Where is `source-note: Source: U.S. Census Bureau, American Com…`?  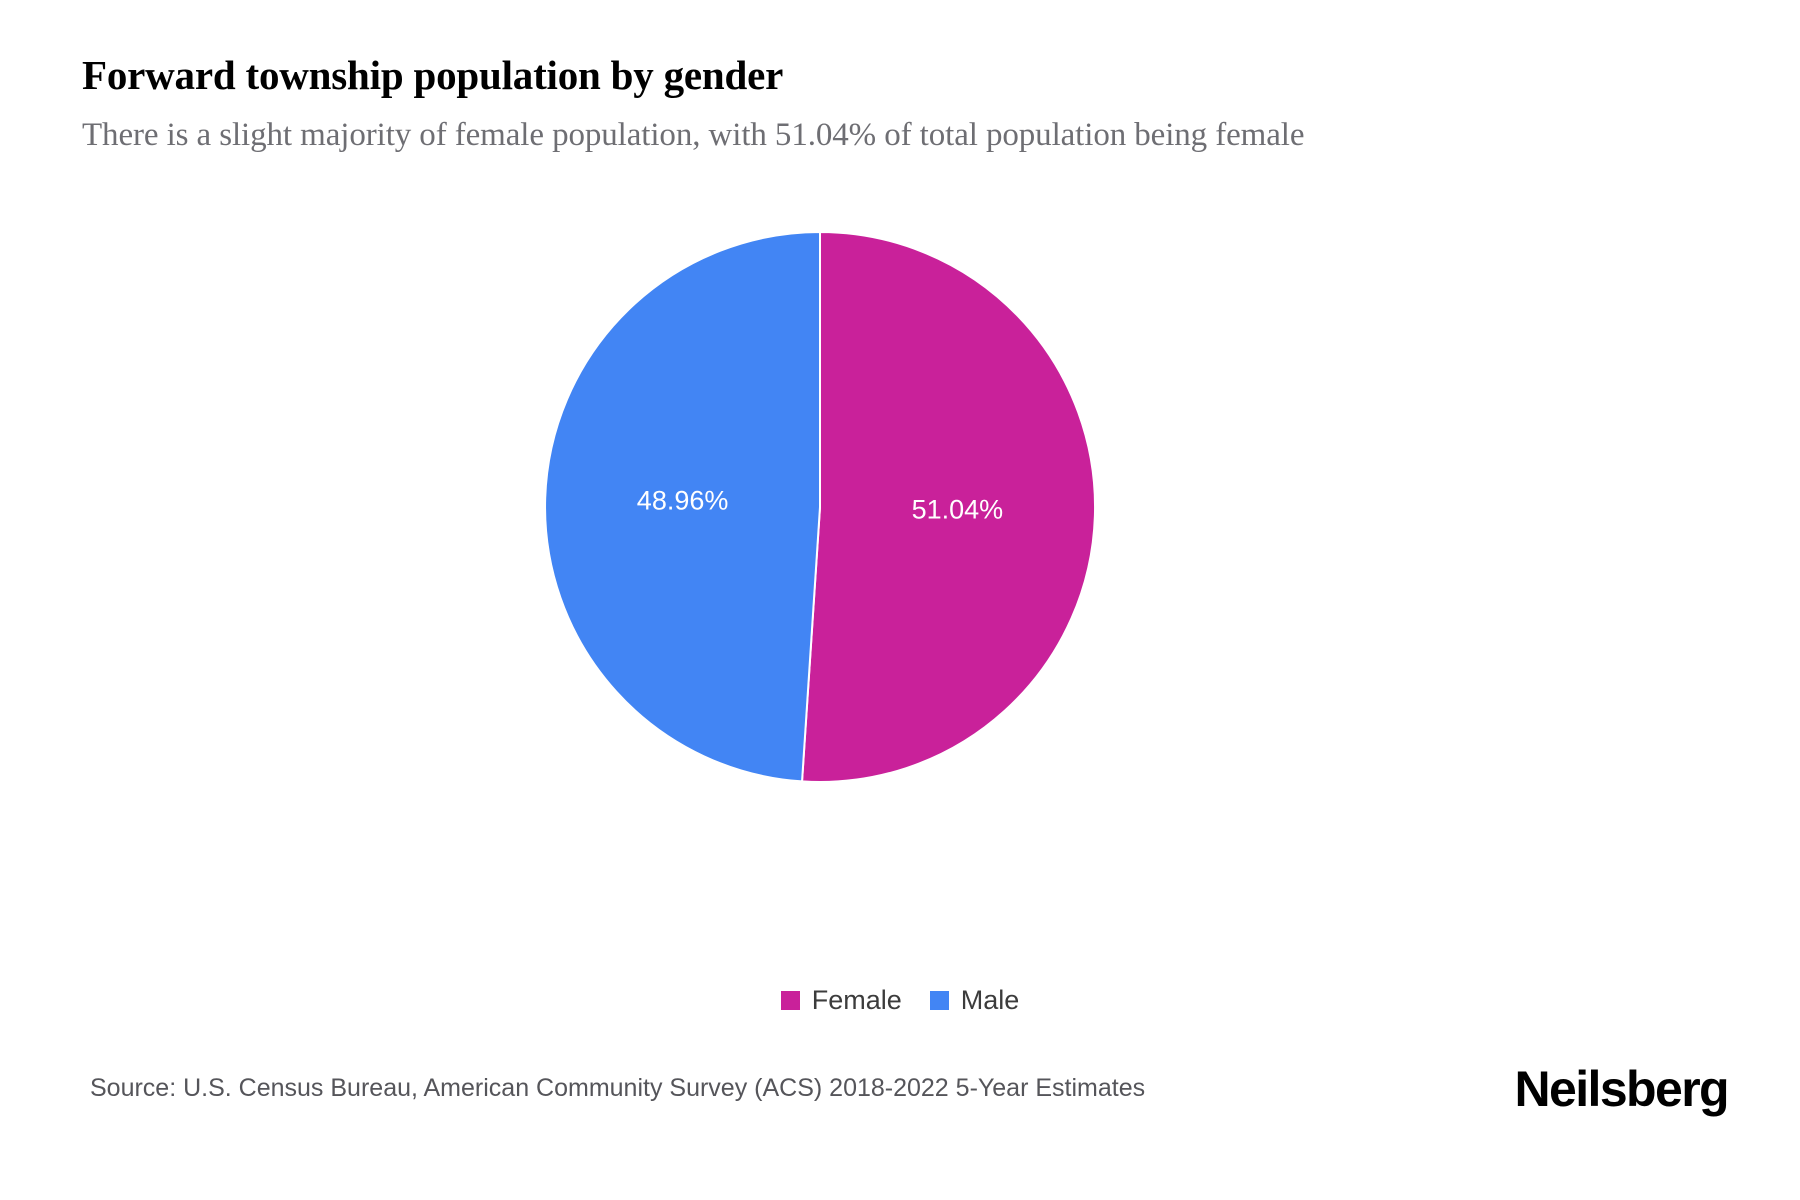
source-note: Source: U.S. Census Bureau, American Com… is located at coordinates (618, 1088).